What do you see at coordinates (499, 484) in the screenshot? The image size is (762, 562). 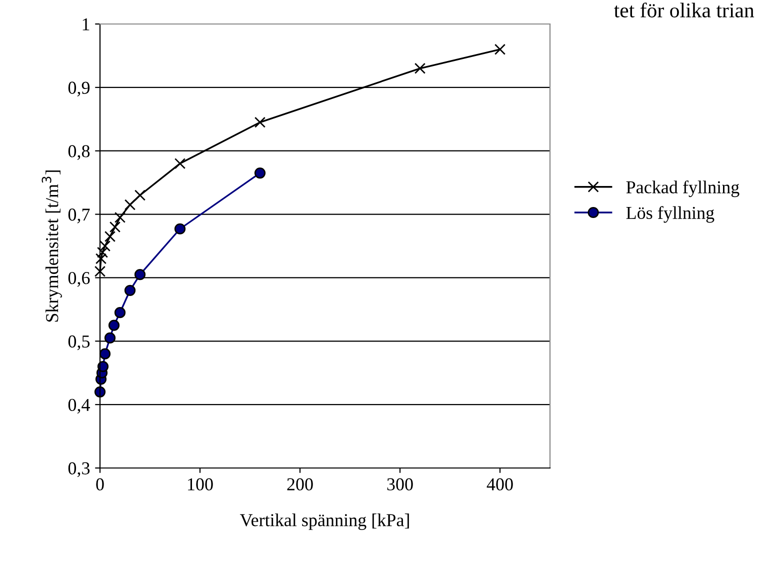 I see `x-tick-label: 400` at bounding box center [499, 484].